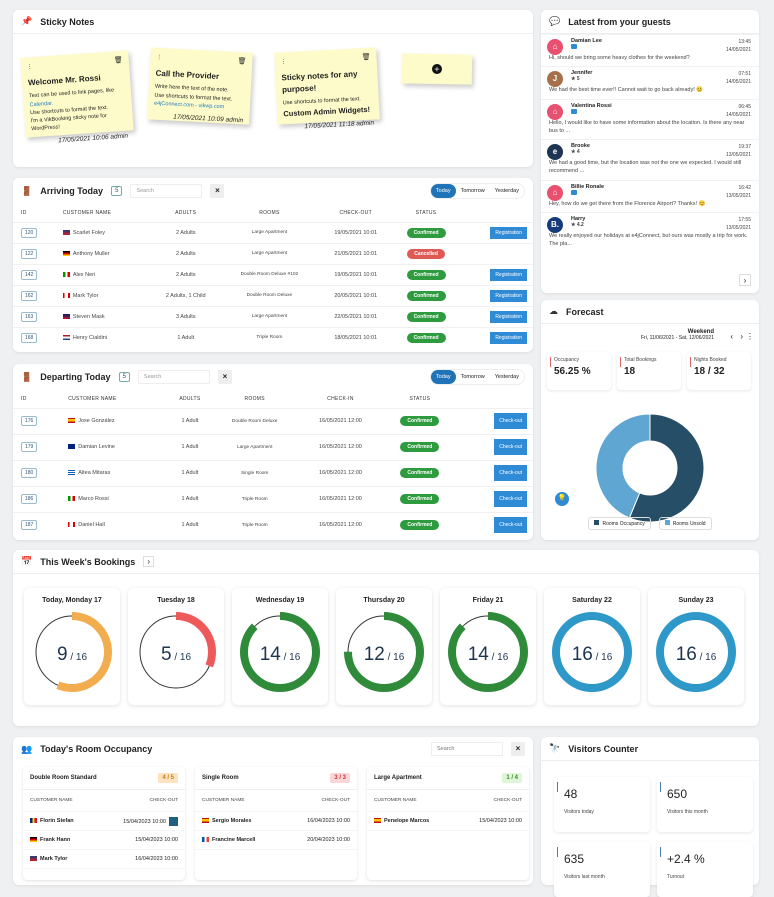 The width and height of the screenshot is (774, 897). Describe the element at coordinates (269, 337) in the screenshot. I see `room: Triple Room` at that location.